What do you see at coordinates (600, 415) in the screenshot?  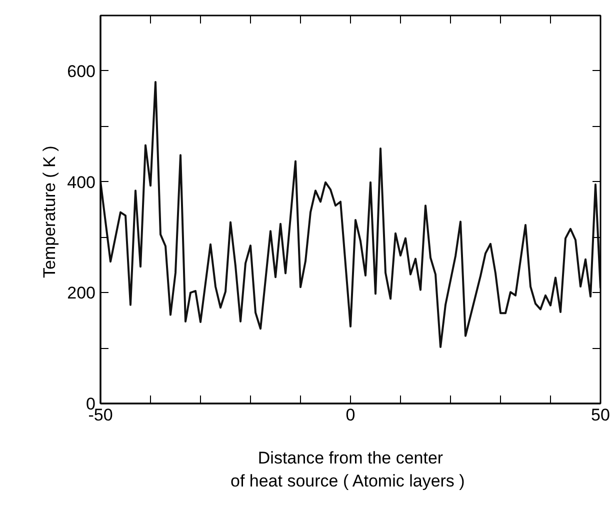 I see `x-tick-label: 50` at bounding box center [600, 415].